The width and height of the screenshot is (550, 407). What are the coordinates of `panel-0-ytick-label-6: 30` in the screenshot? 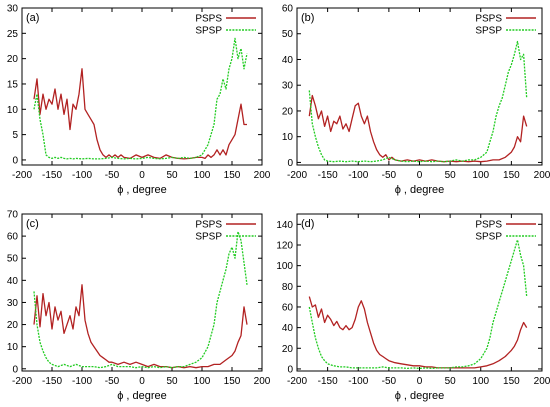 It's located at (13, 9).